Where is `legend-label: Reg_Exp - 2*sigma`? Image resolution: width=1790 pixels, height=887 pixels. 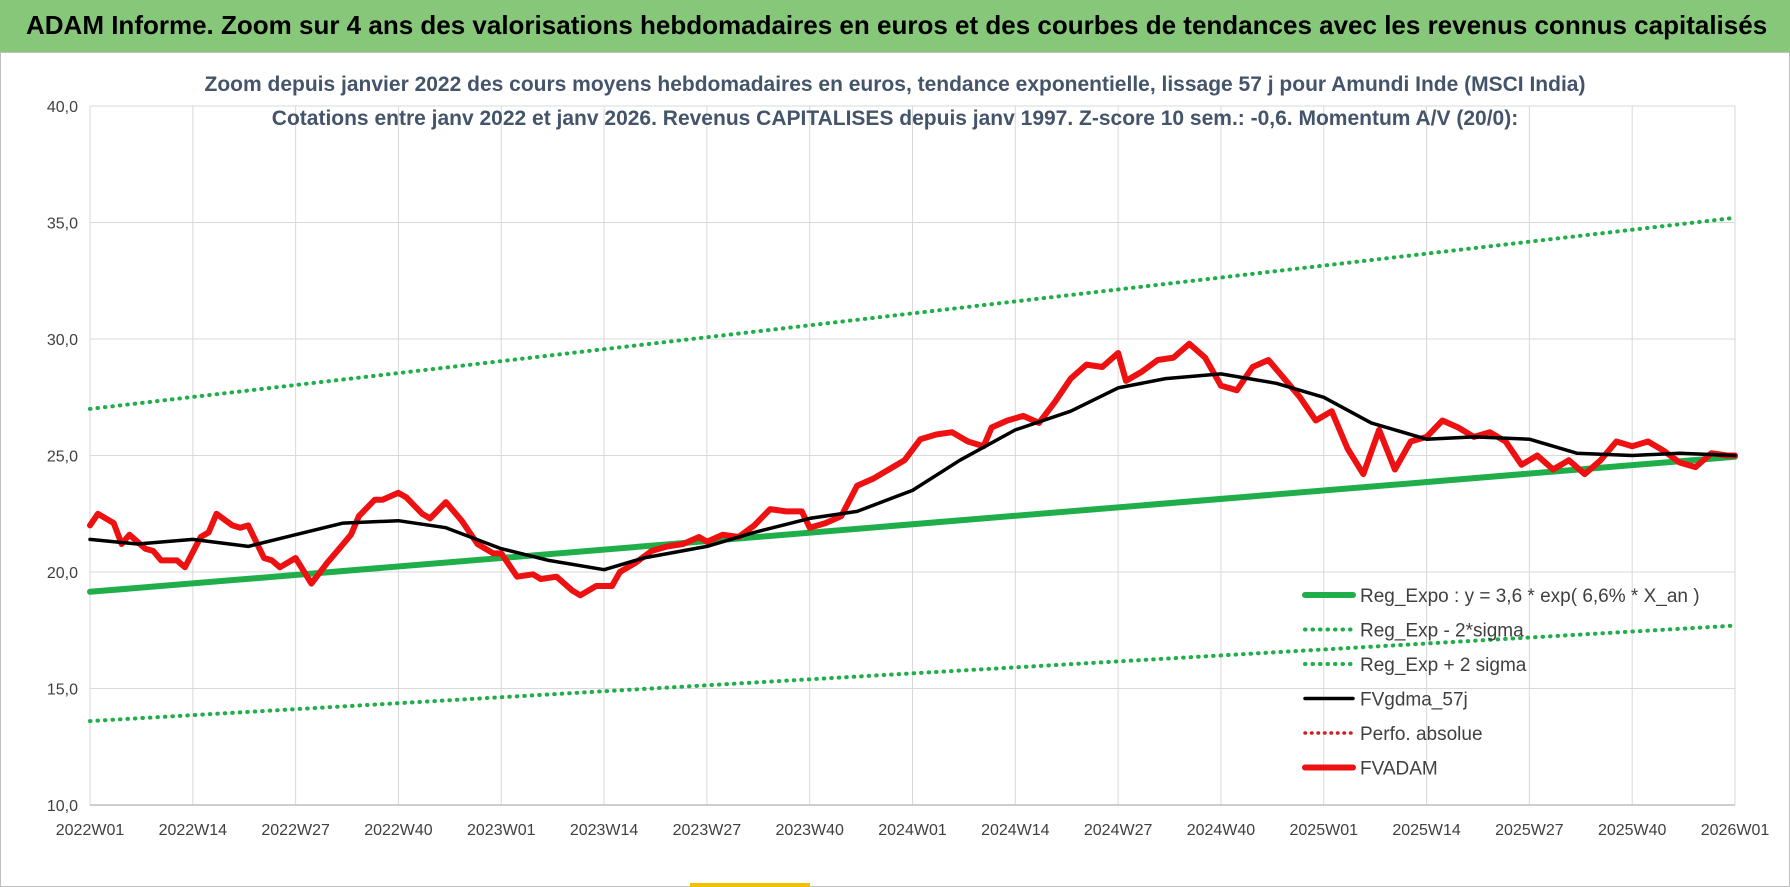
legend-label: Reg_Exp - 2*sigma is located at coordinates (1442, 631).